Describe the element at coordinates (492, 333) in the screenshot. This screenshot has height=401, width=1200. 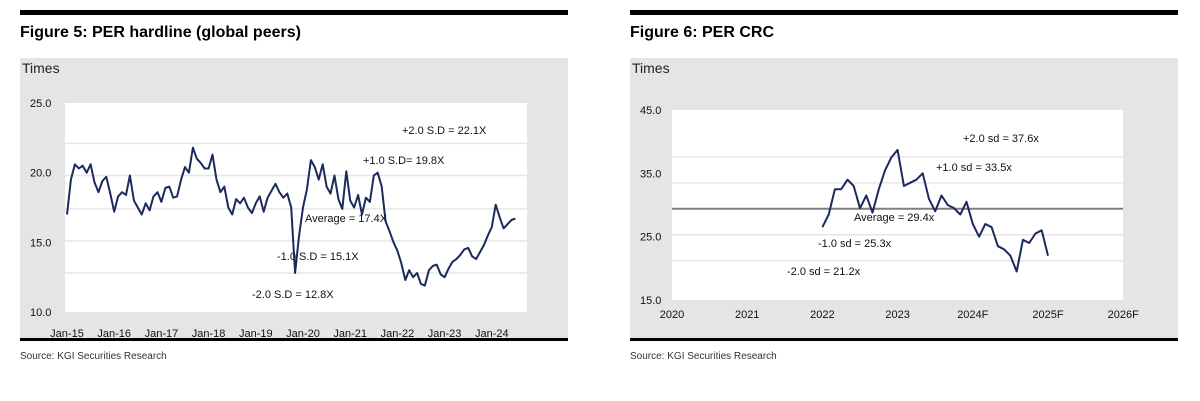
I see `x-tick-label: Jan-24` at that location.